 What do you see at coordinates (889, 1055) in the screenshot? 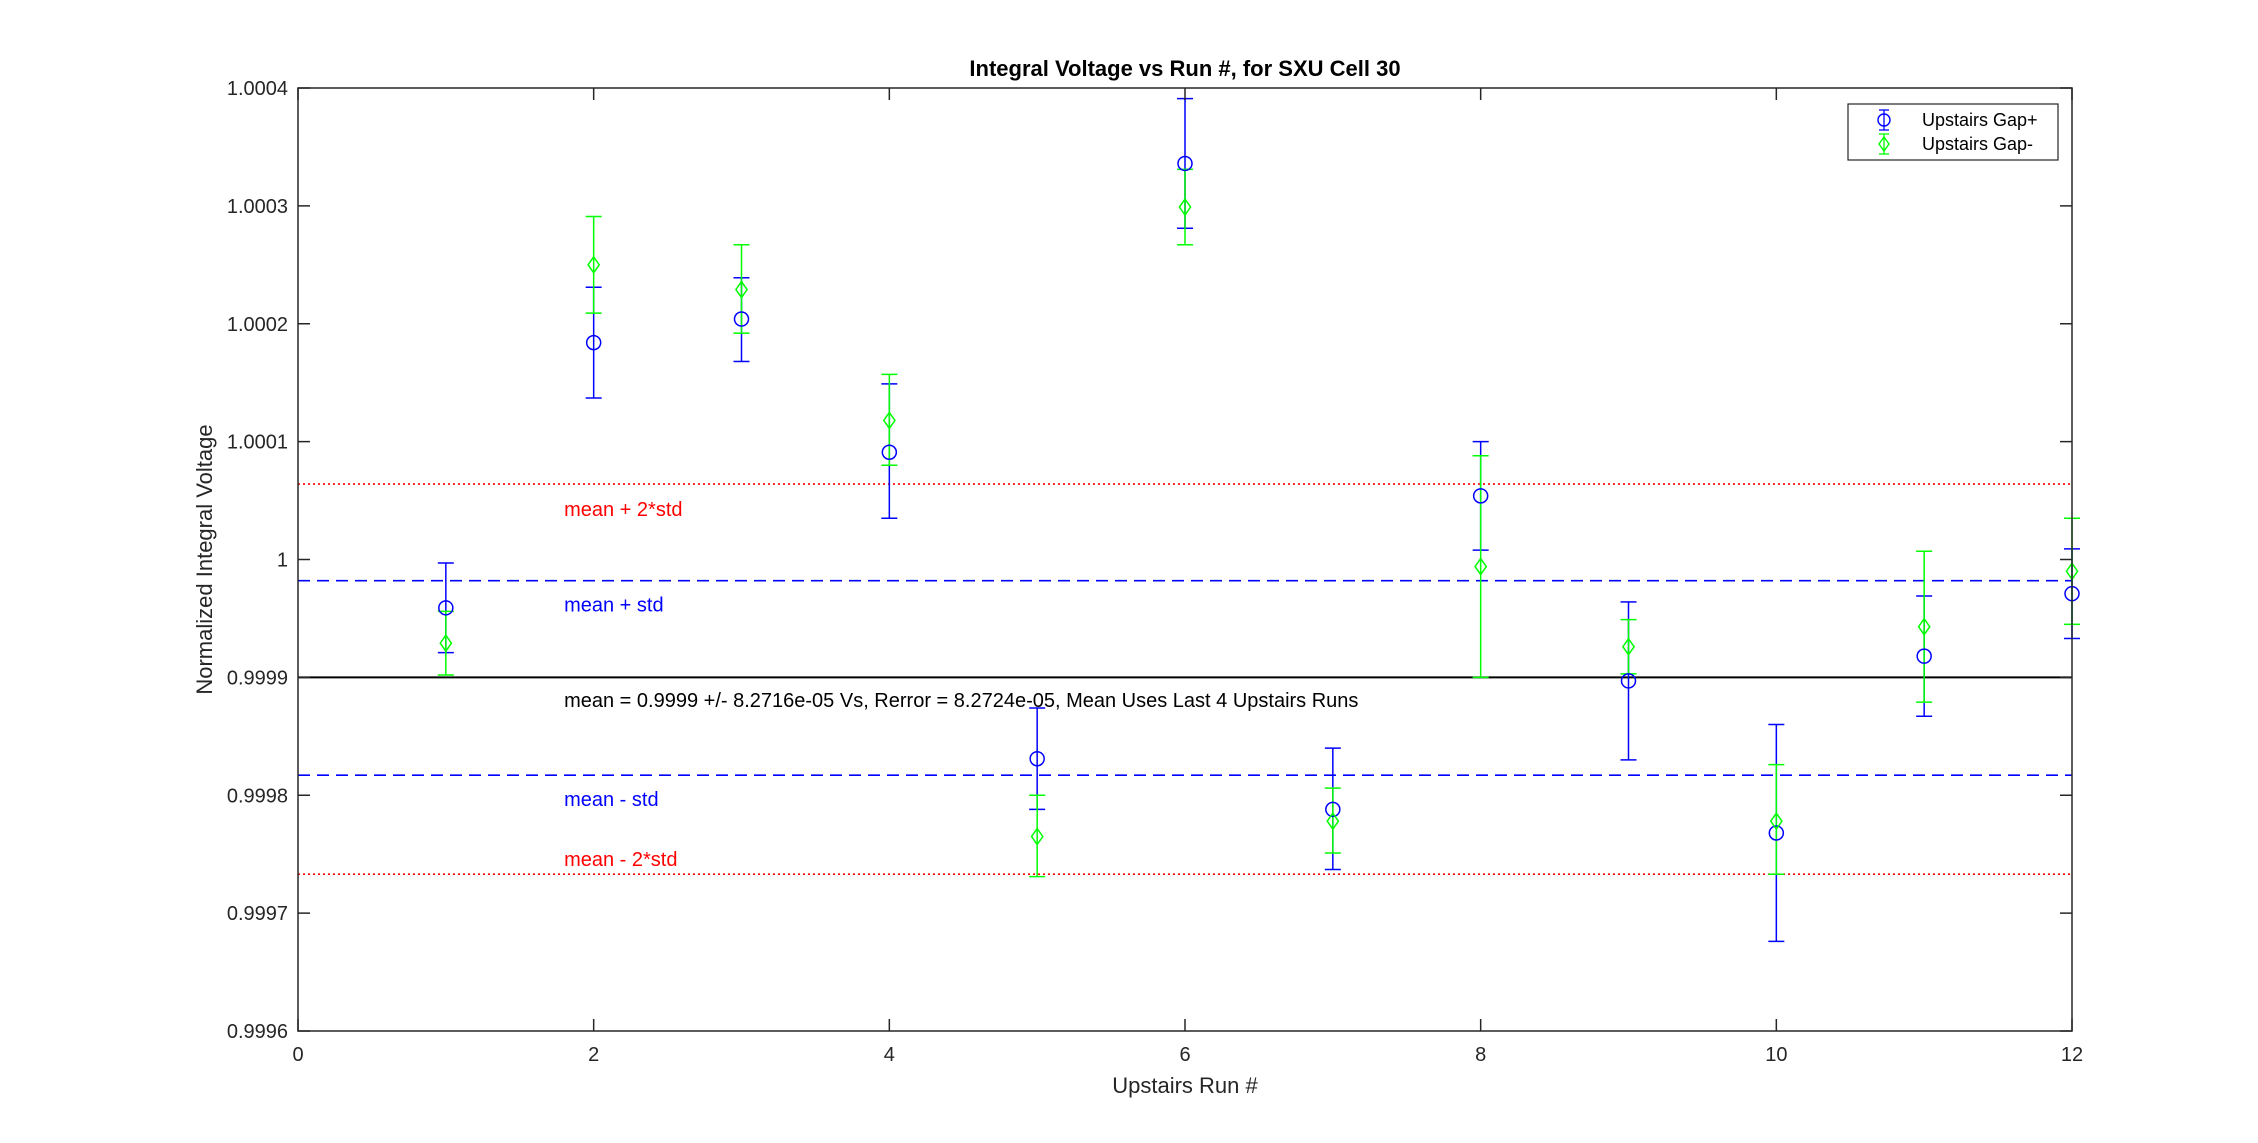
I see `x-tick-label: 4` at bounding box center [889, 1055].